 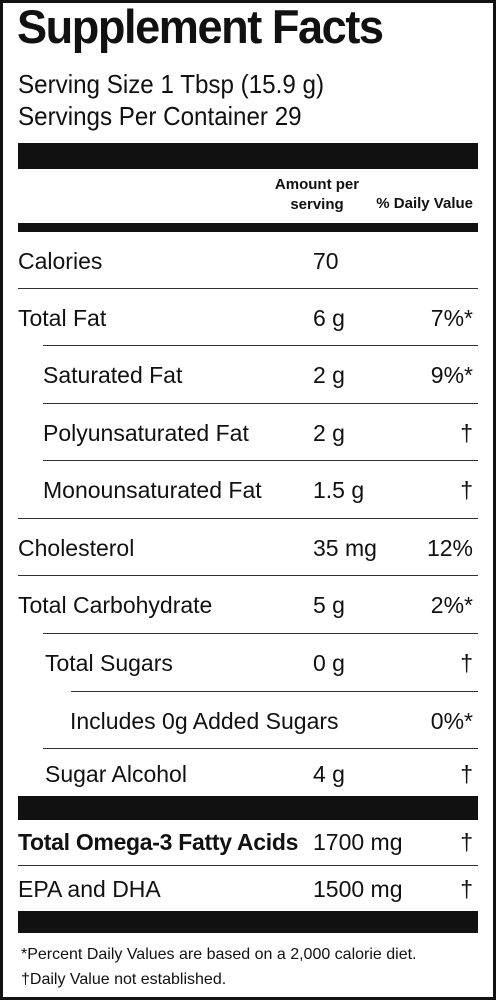 I want to click on amount-header-line2: serving, so click(x=317, y=204).